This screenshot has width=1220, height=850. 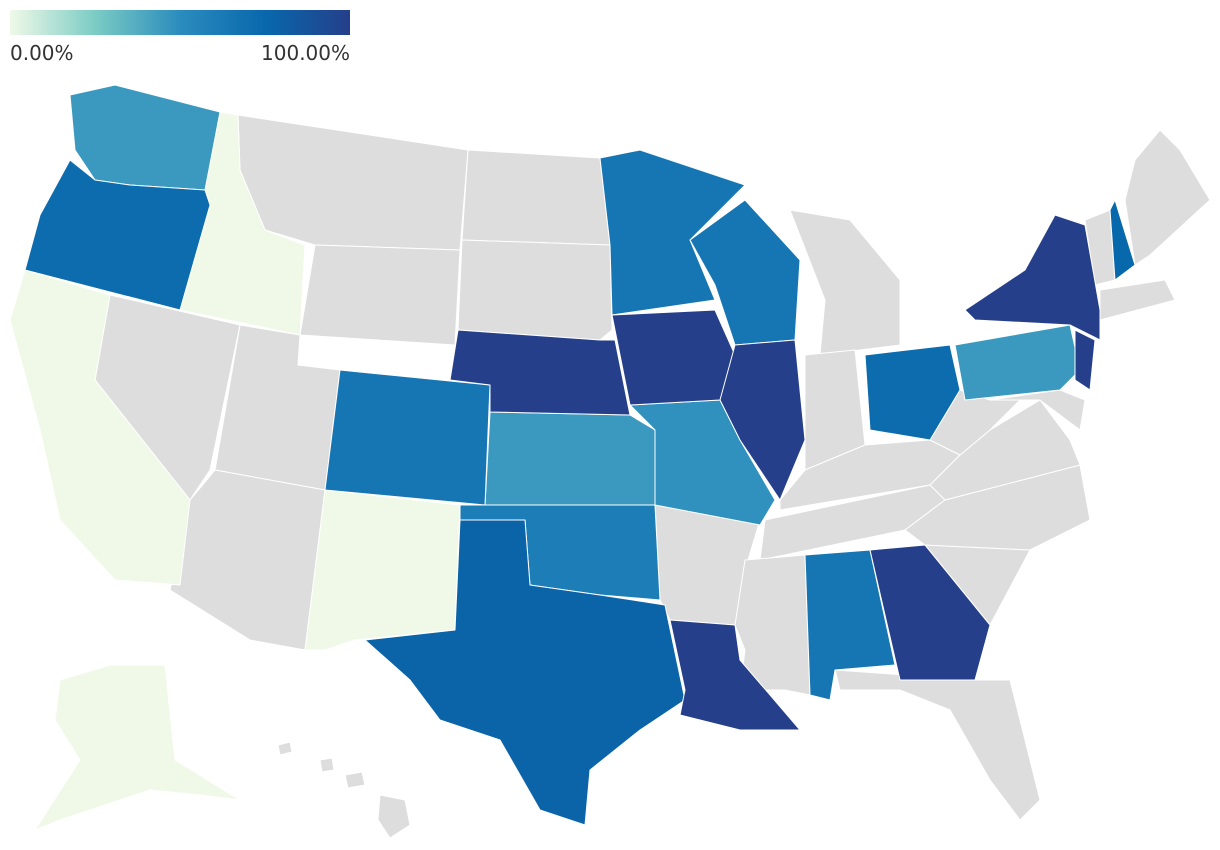 What do you see at coordinates (42, 53) in the screenshot?
I see `legend-tick-label: 0.00%` at bounding box center [42, 53].